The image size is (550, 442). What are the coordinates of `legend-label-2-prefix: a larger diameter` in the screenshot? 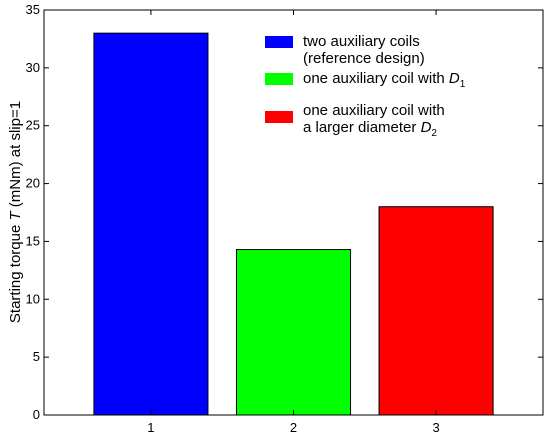 It's located at (362, 127).